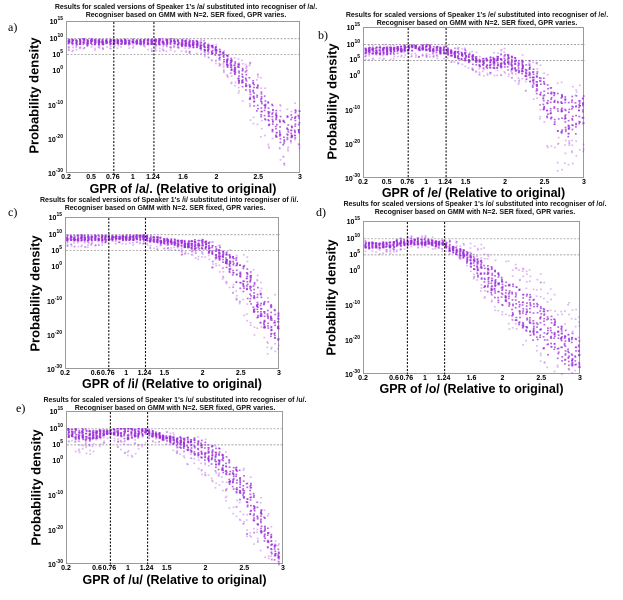 The height and width of the screenshot is (600, 623). Describe the element at coordinates (91, 177) in the screenshot. I see `x-tick-label: 0.5` at that location.